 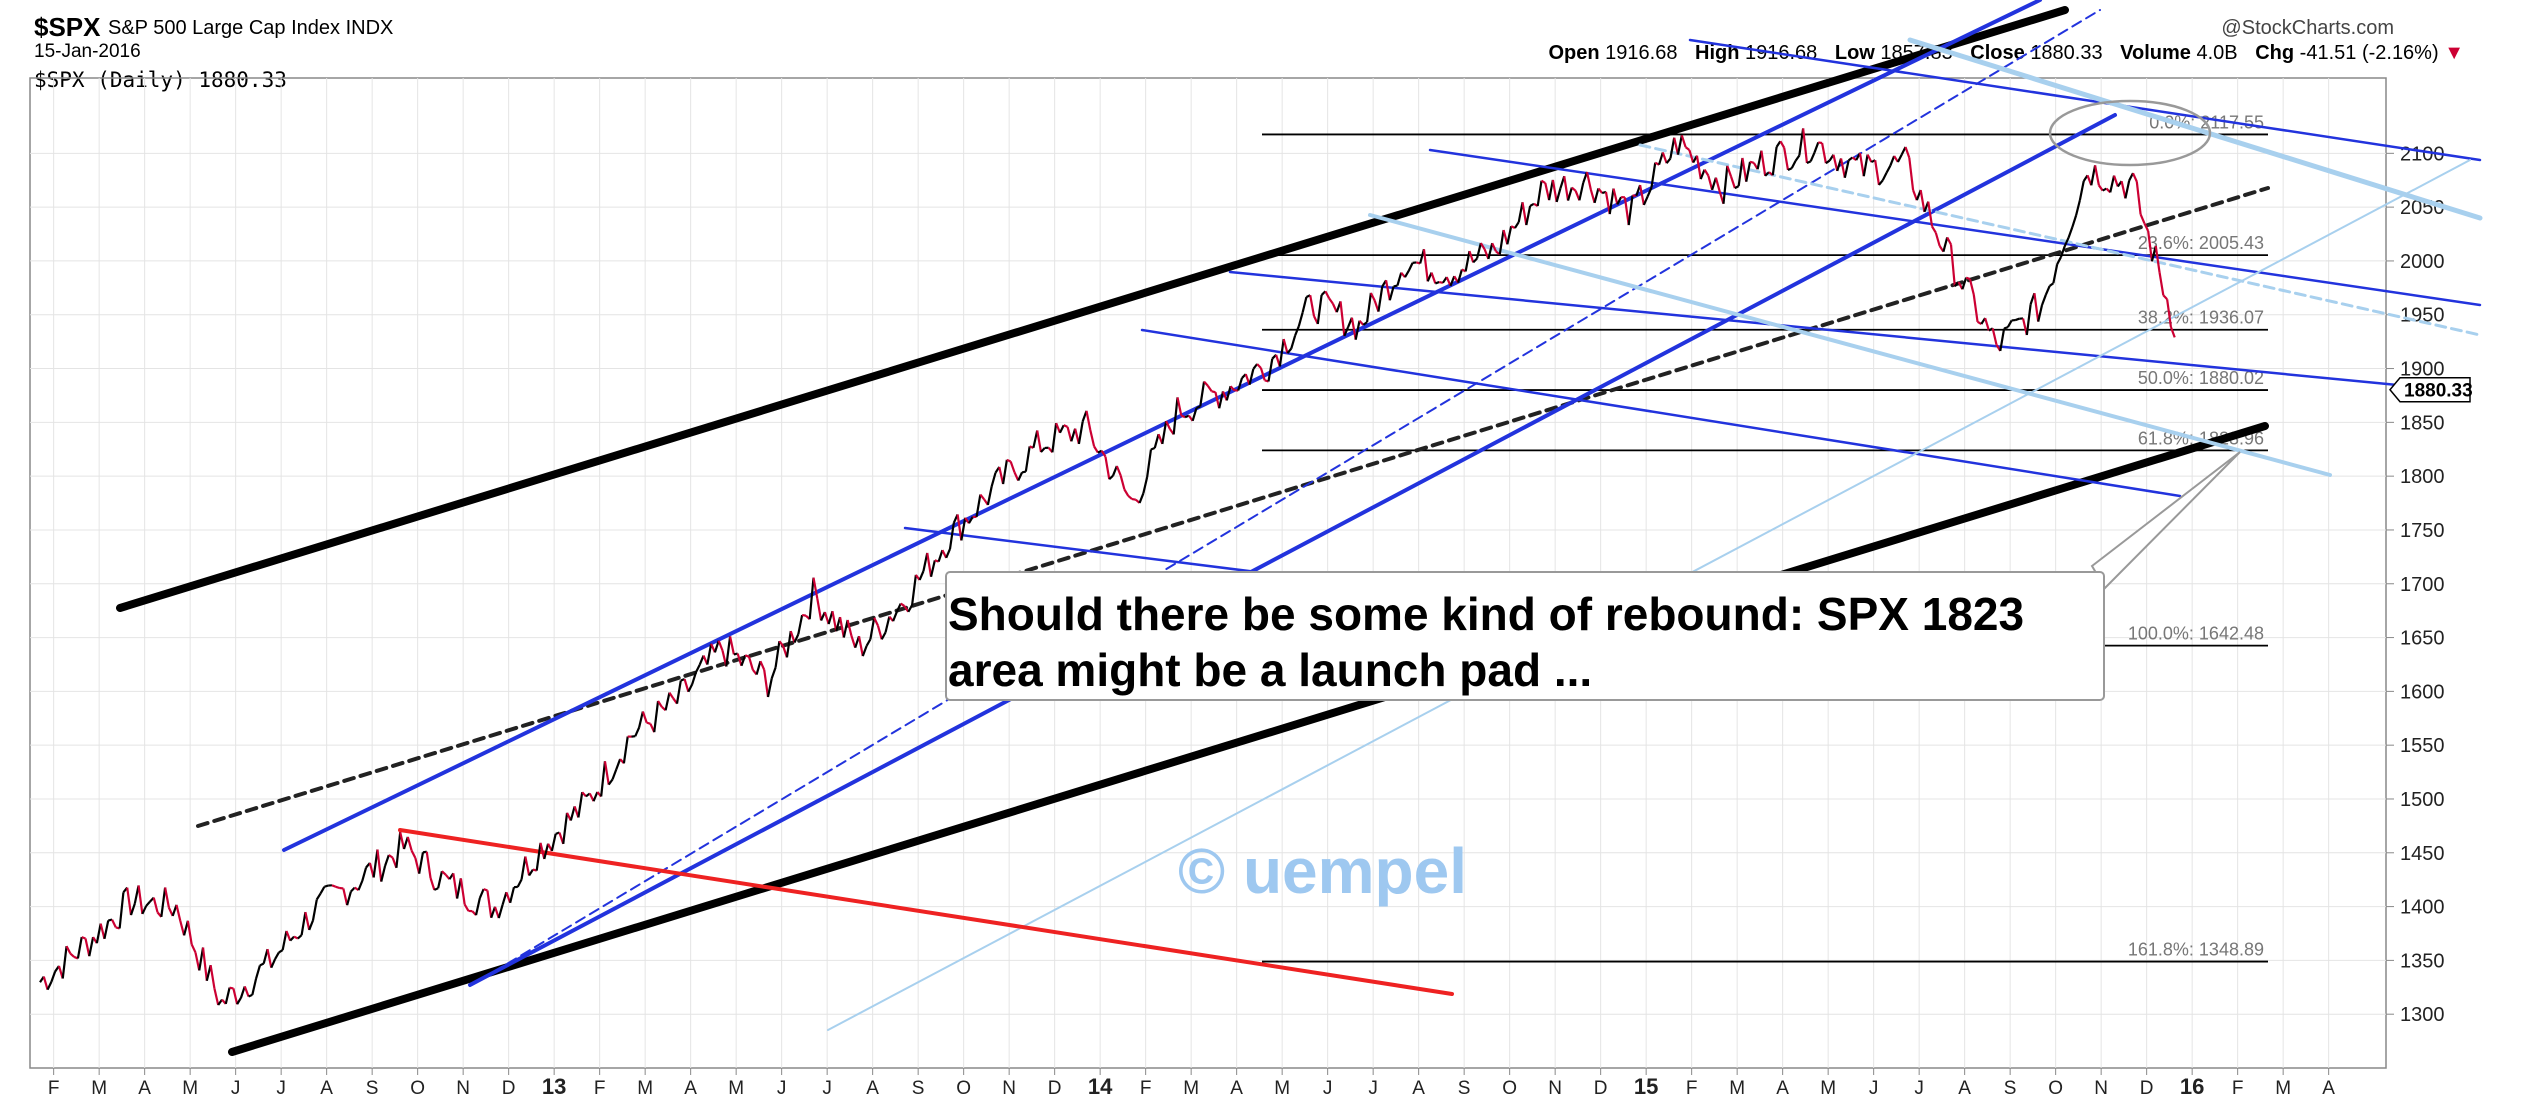 What do you see at coordinates (250, 28) in the screenshot?
I see `index-name: S&P 500 Large Cap Index INDX` at bounding box center [250, 28].